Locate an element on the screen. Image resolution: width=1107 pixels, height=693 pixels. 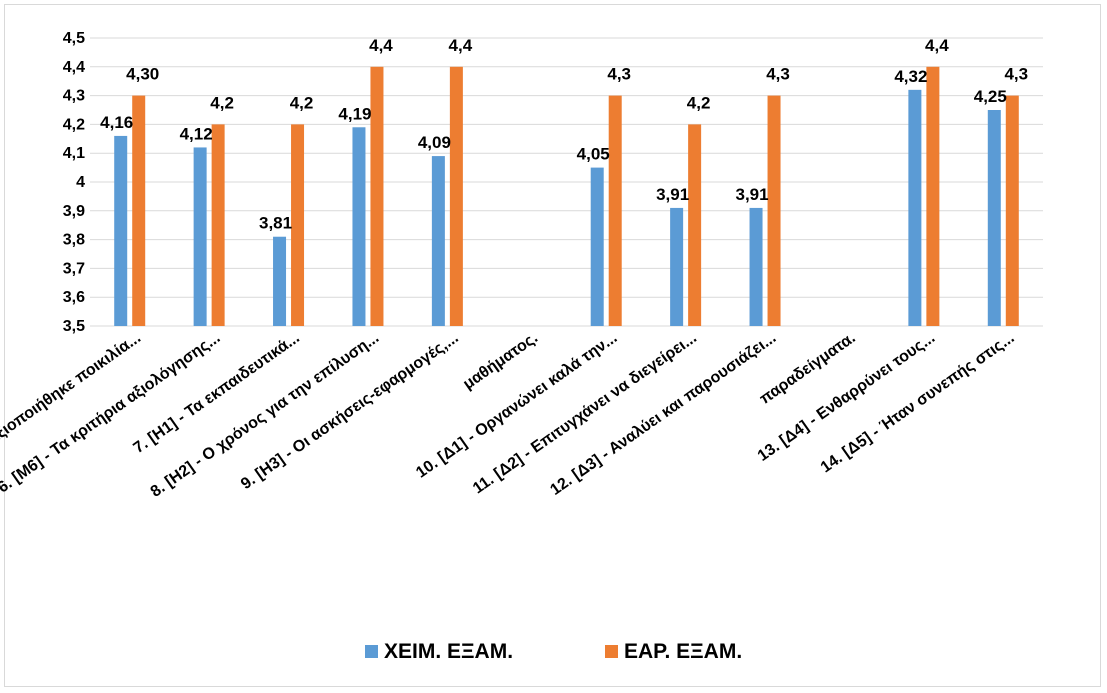
data-label-spring-3: 4,4 is located at coordinates (381, 45).